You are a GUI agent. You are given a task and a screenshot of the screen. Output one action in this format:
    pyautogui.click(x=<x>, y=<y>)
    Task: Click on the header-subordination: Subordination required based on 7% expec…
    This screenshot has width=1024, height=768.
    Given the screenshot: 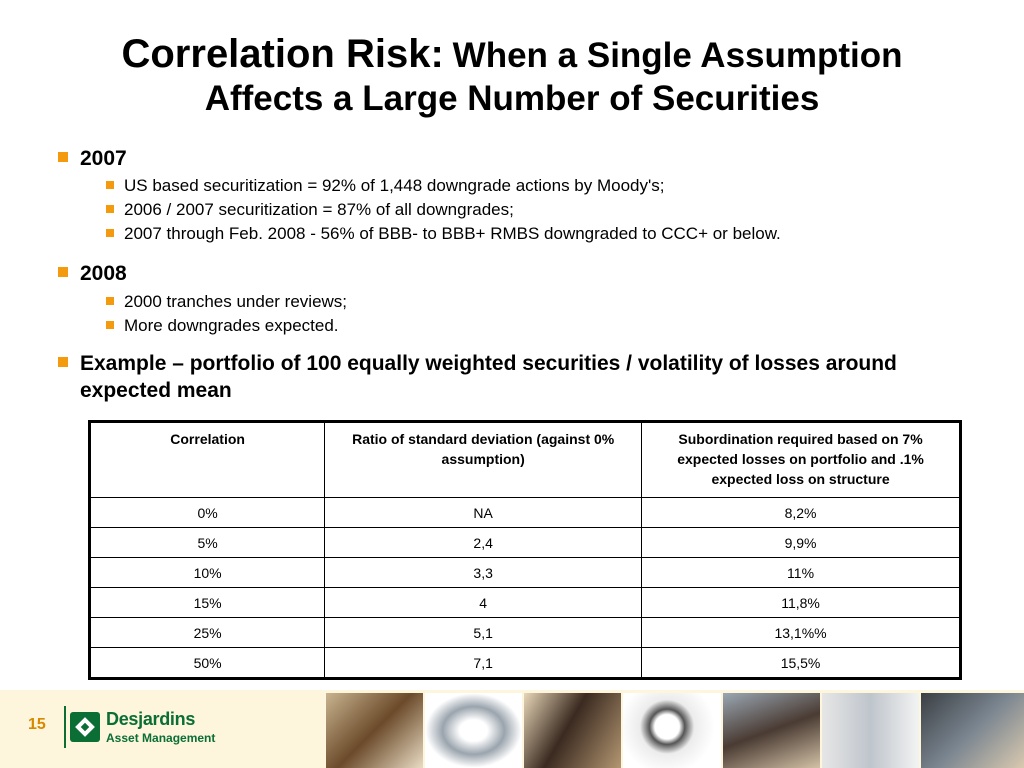 What is the action you would take?
    pyautogui.click(x=801, y=459)
    